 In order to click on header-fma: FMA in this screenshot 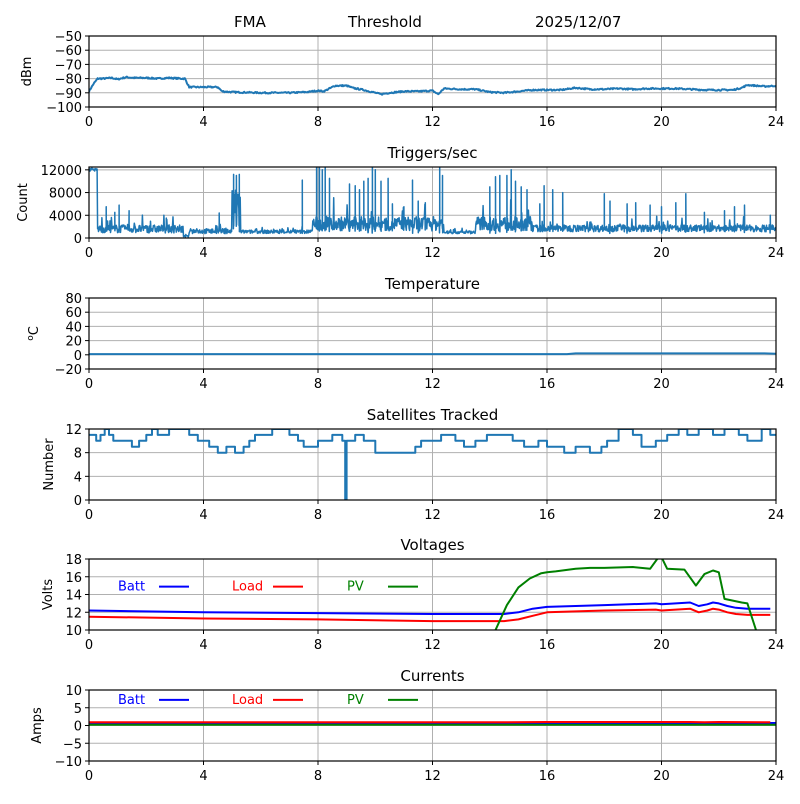, I will do `click(250, 22)`.